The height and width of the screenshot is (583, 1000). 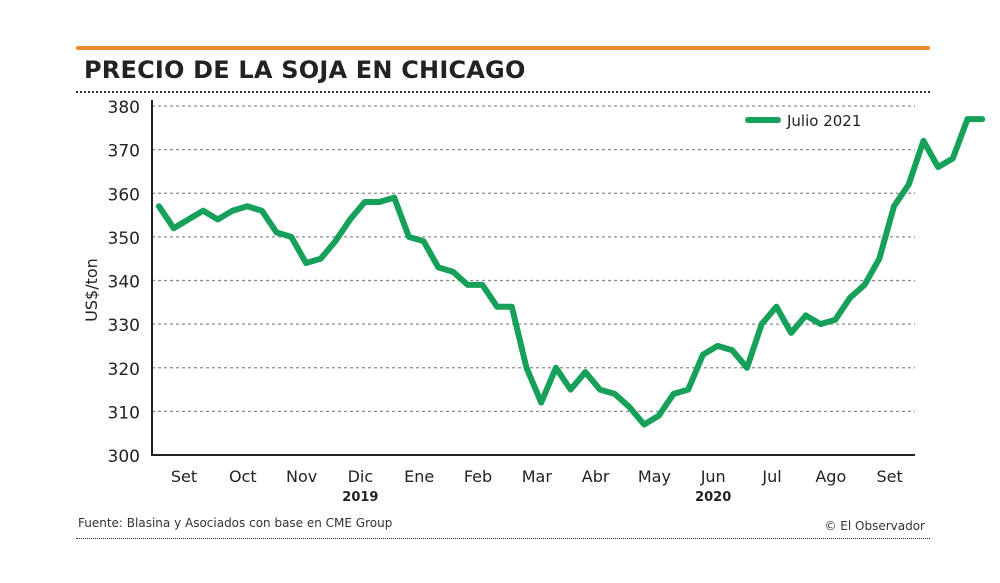 What do you see at coordinates (124, 326) in the screenshot?
I see `y-tick-330: 330` at bounding box center [124, 326].